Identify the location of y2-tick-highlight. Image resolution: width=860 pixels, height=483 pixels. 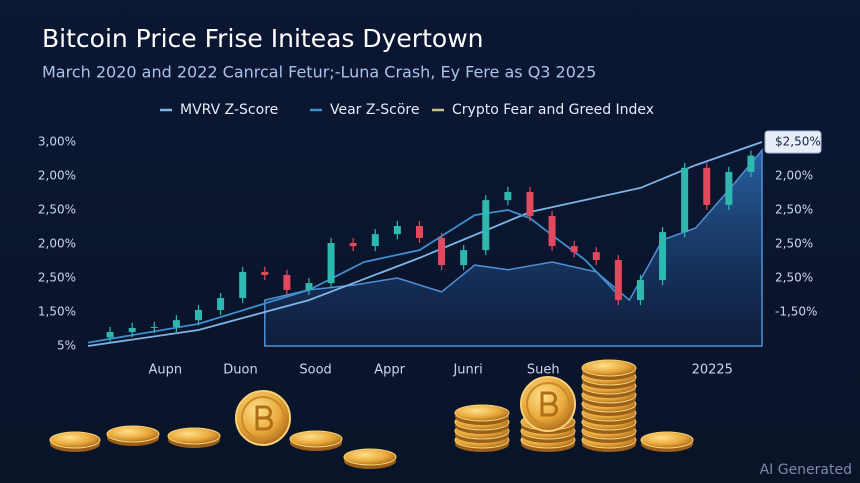
(793, 142).